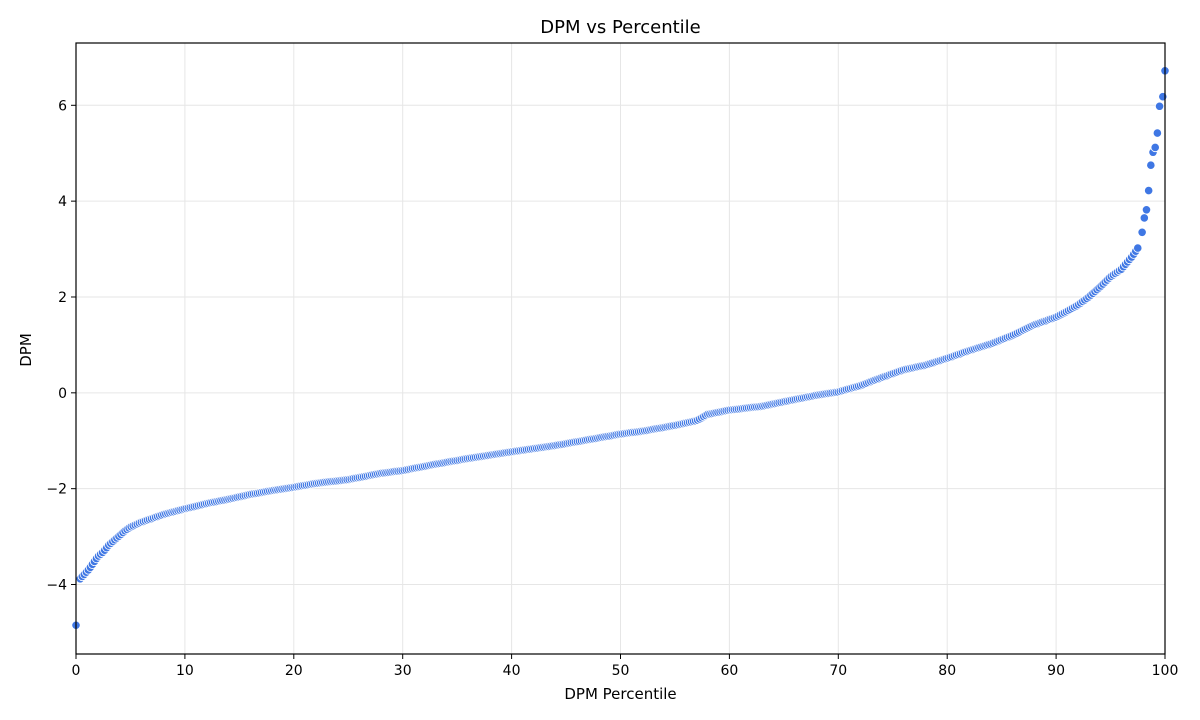  What do you see at coordinates (294, 671) in the screenshot?
I see `x-tick-label: 20` at bounding box center [294, 671].